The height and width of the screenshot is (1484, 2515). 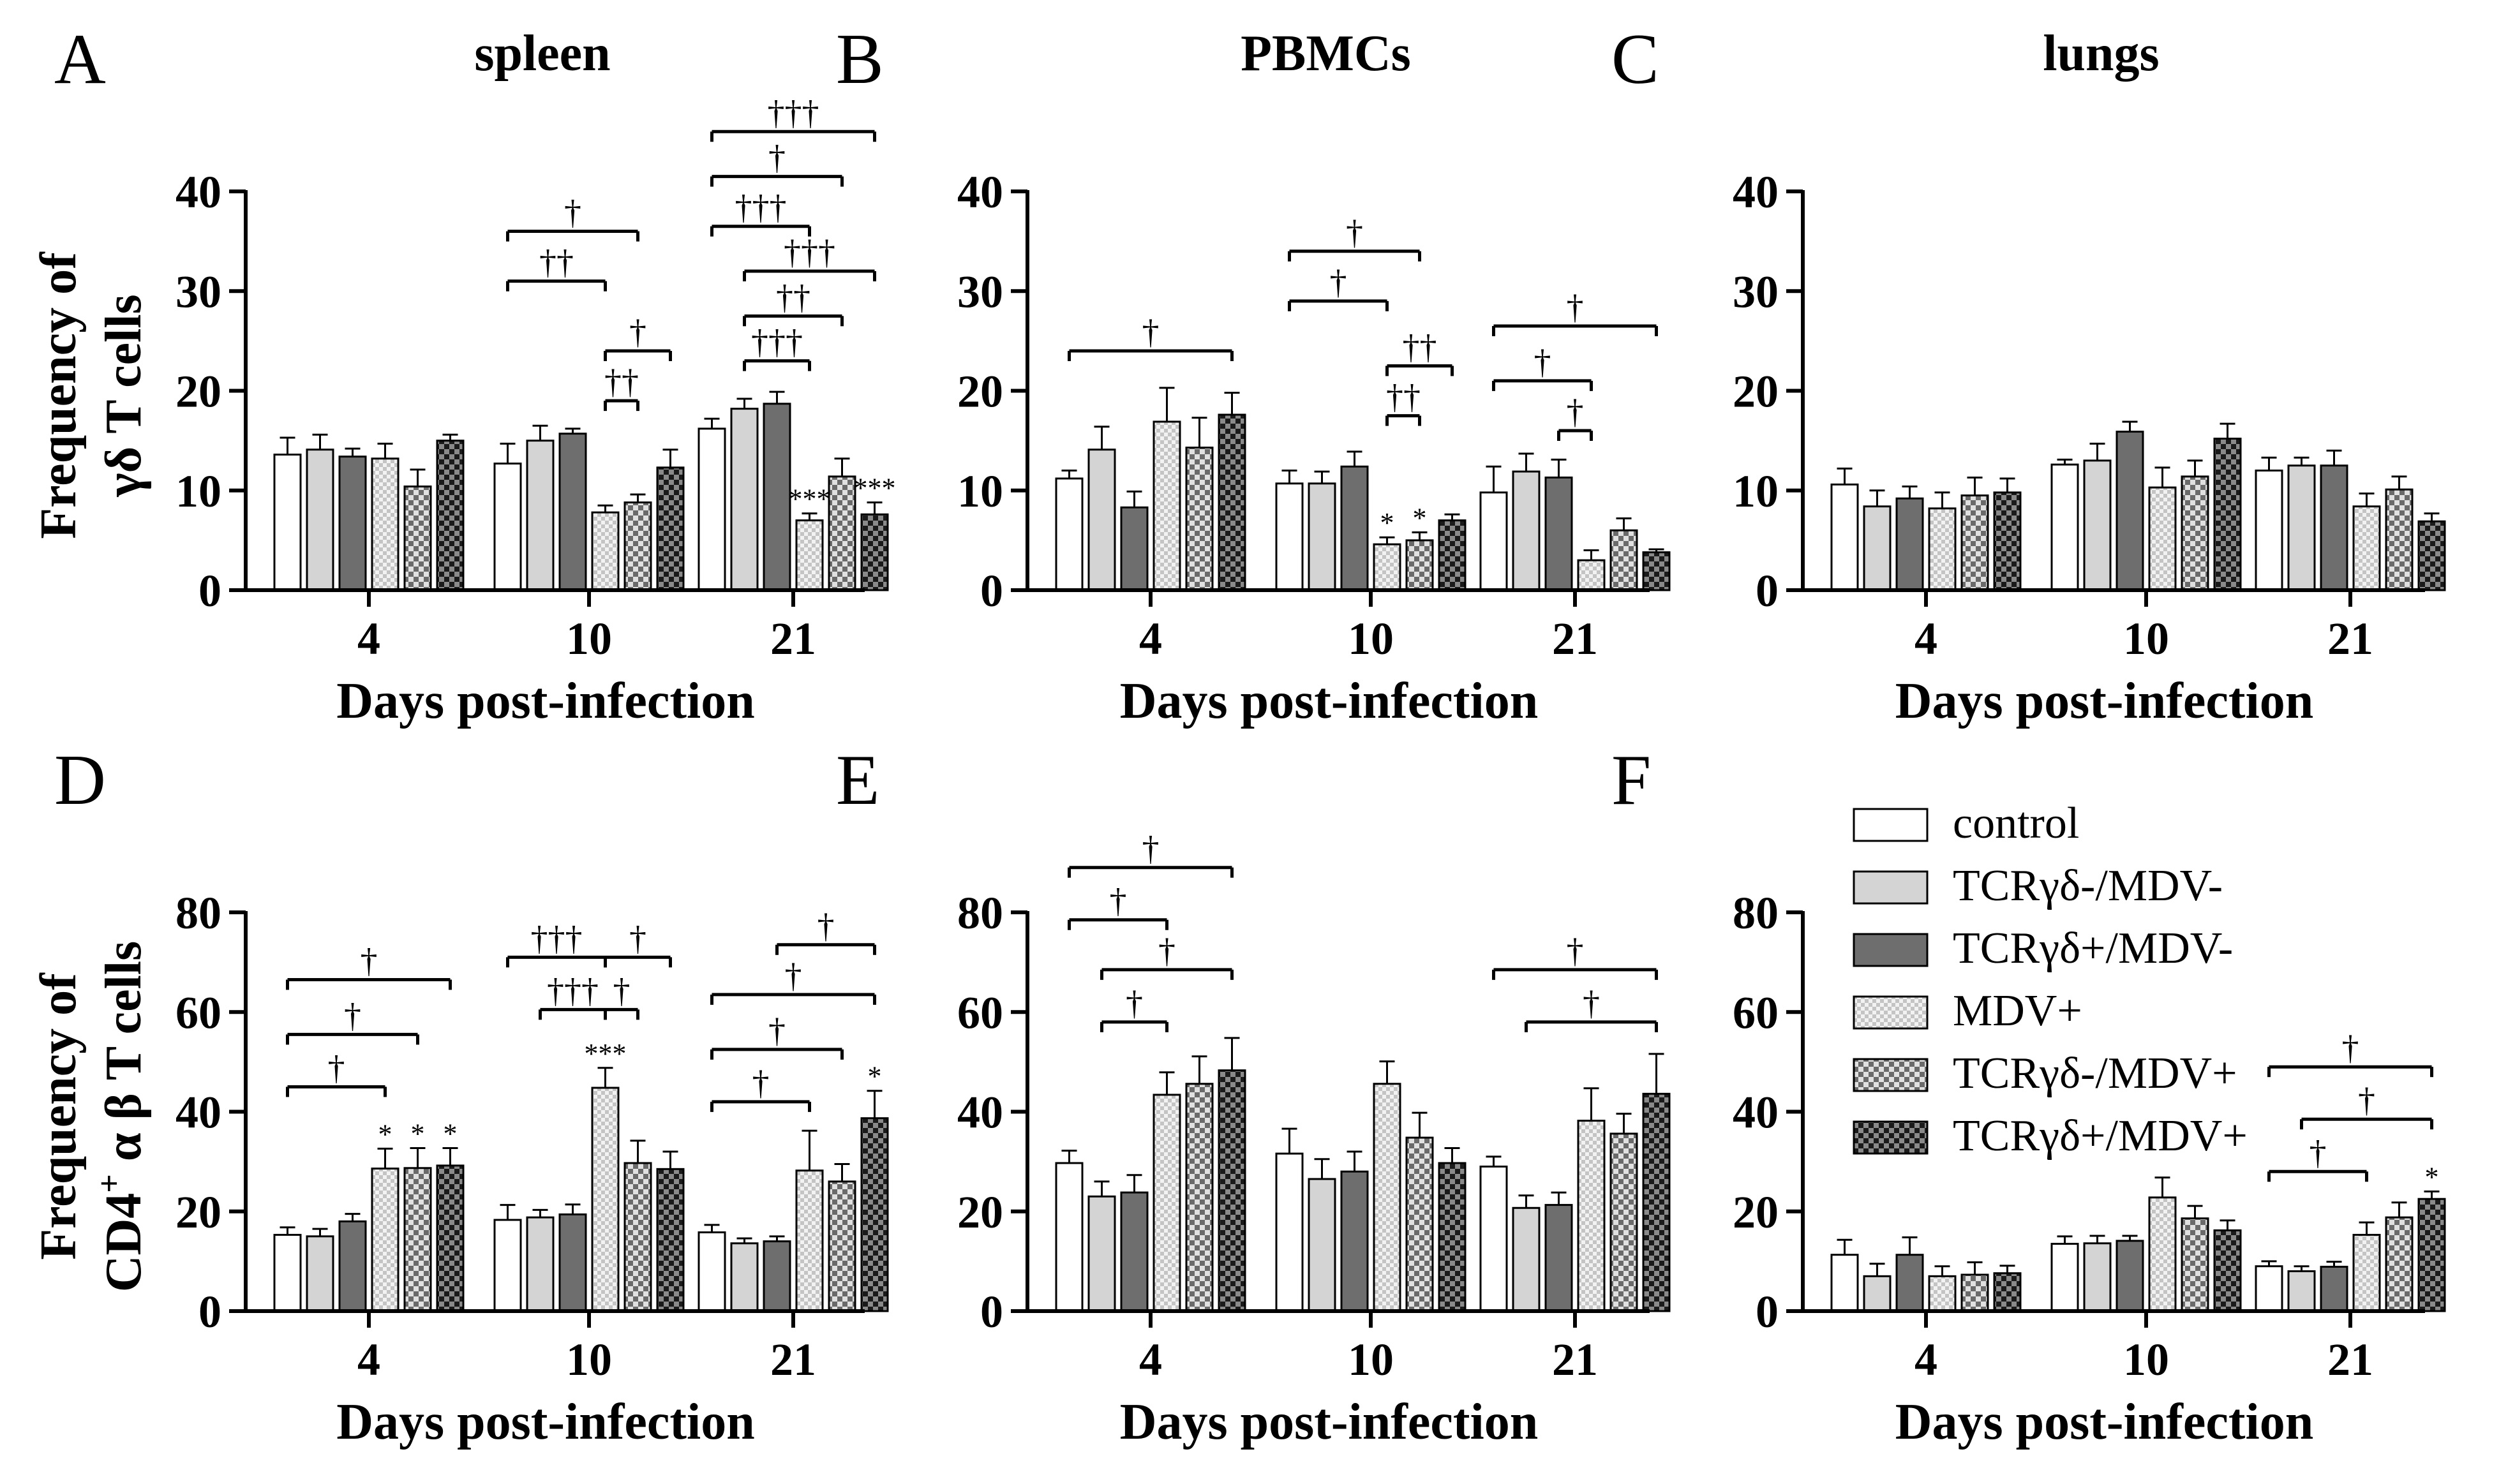 I want to click on panel-letter: F, so click(x=1631, y=780).